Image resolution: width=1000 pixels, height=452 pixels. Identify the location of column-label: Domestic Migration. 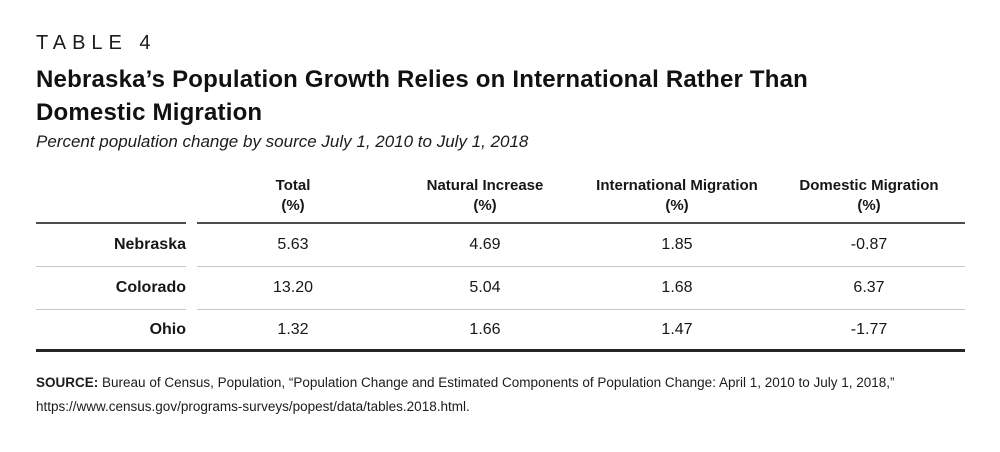
(869, 185).